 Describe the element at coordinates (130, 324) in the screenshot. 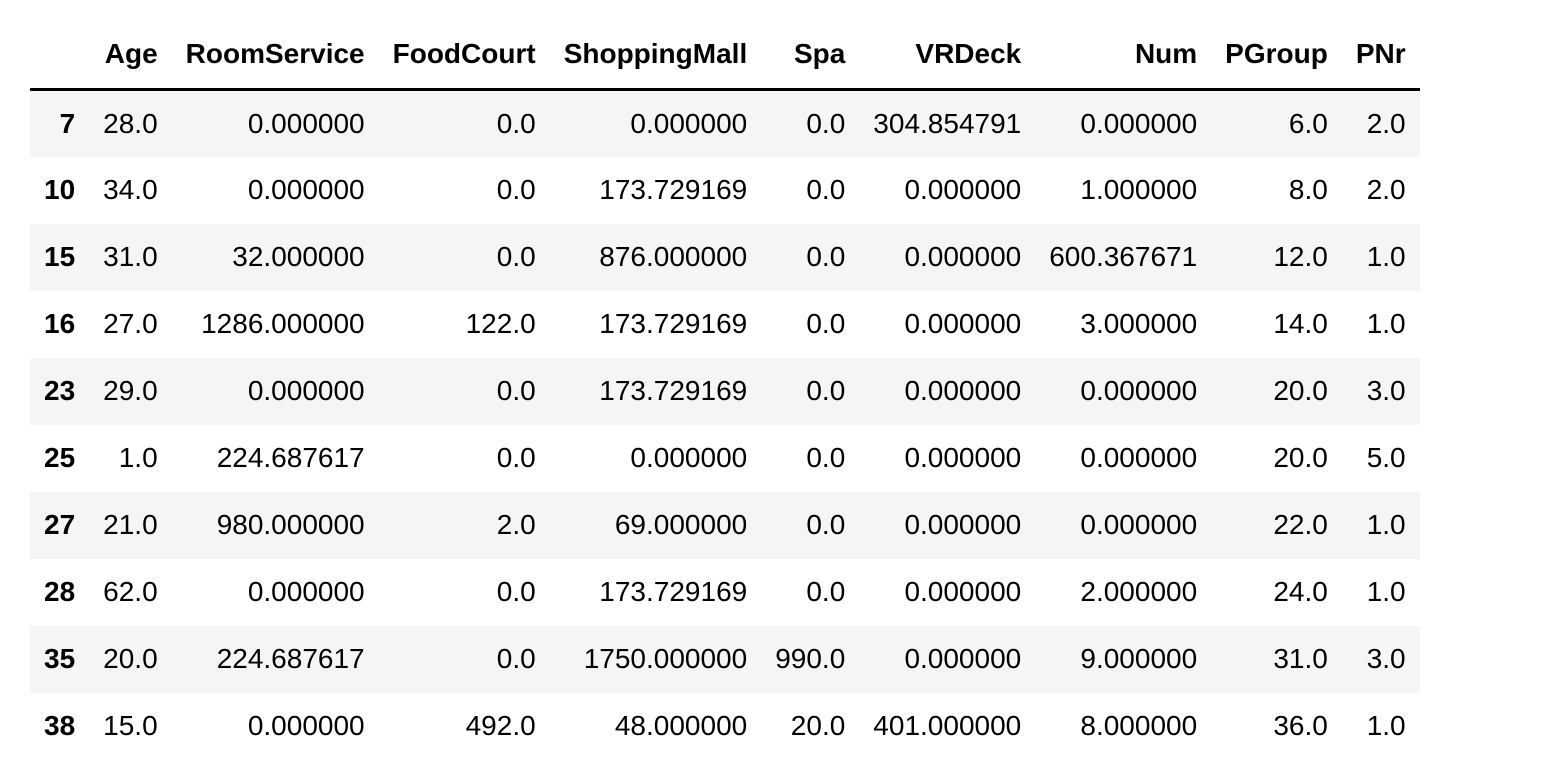

I see `table-cell: 27.0` at that location.